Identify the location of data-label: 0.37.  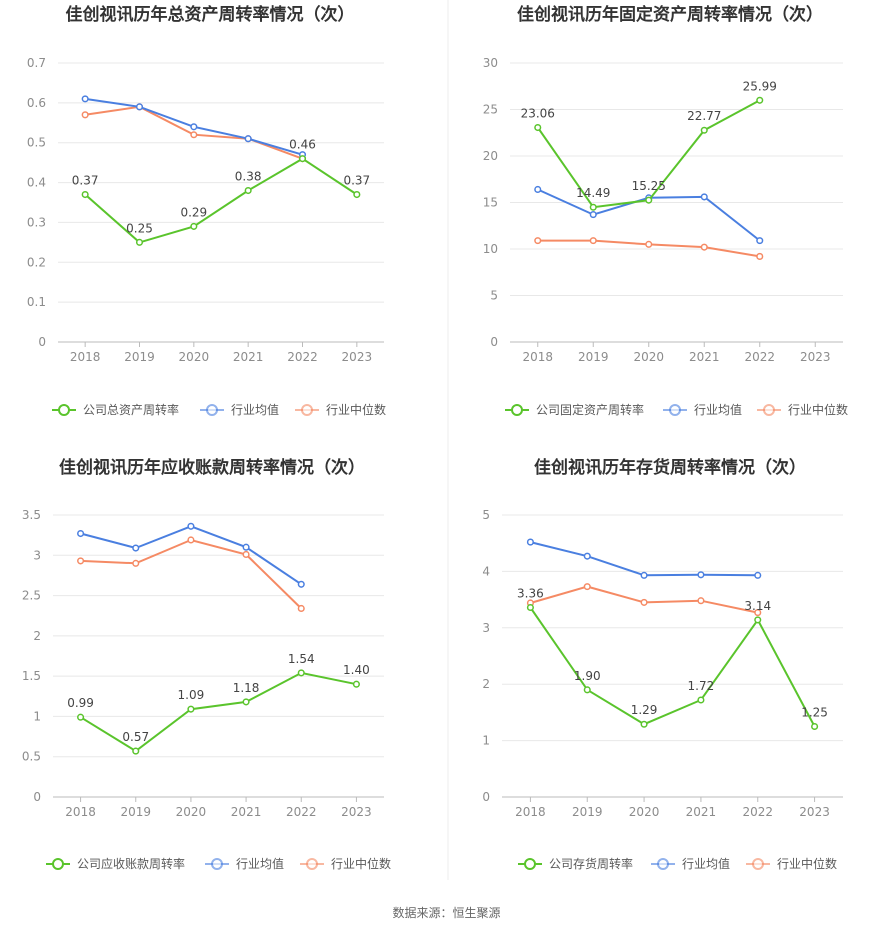
(85, 181).